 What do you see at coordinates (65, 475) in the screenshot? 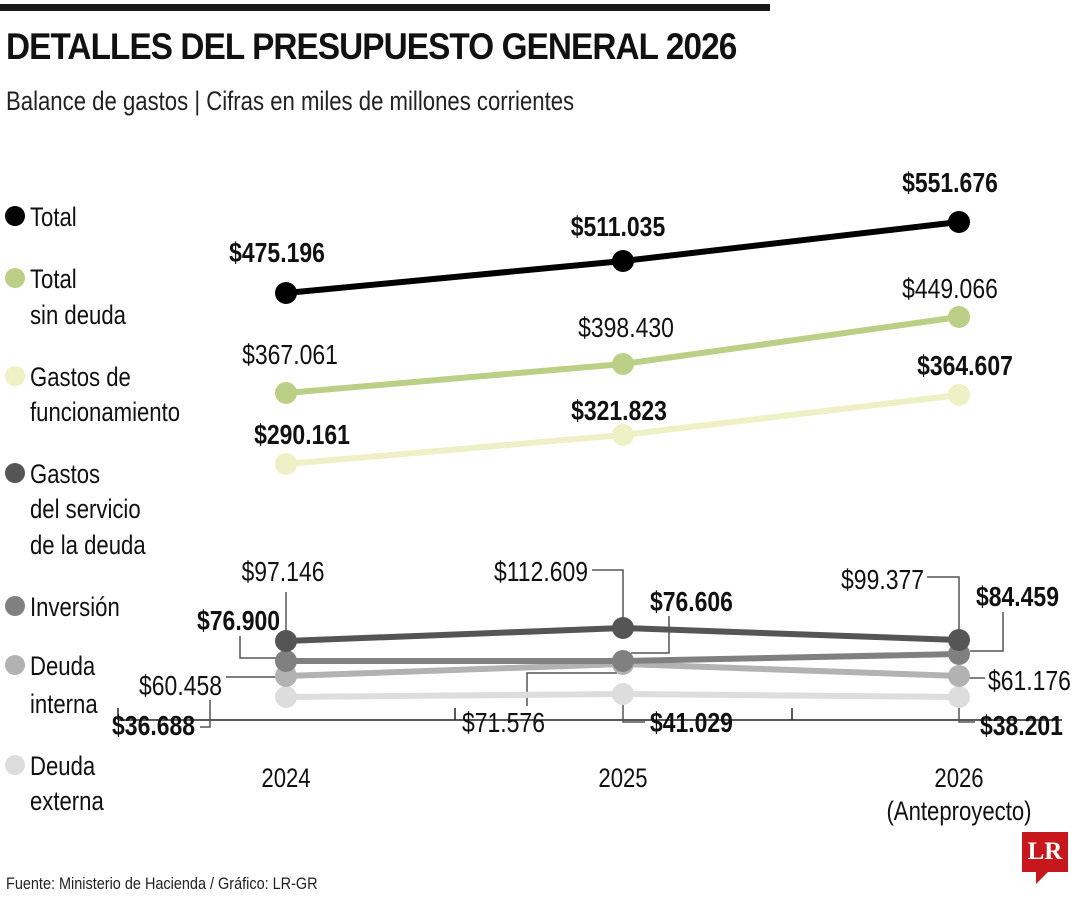
I see `legend-label: Gastos` at bounding box center [65, 475].